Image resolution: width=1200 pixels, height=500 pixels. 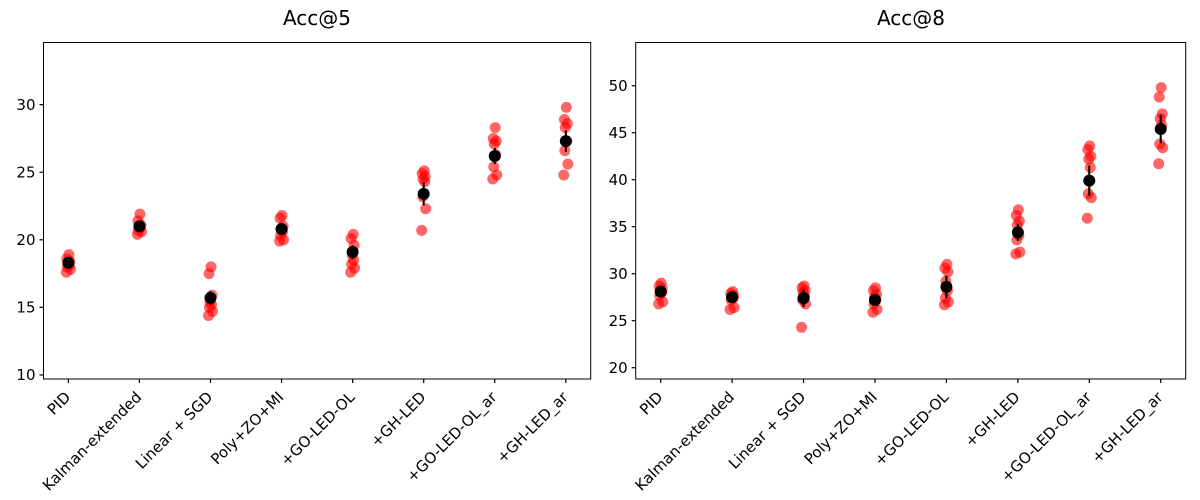 I want to click on y-tick-label: 50, so click(x=618, y=86).